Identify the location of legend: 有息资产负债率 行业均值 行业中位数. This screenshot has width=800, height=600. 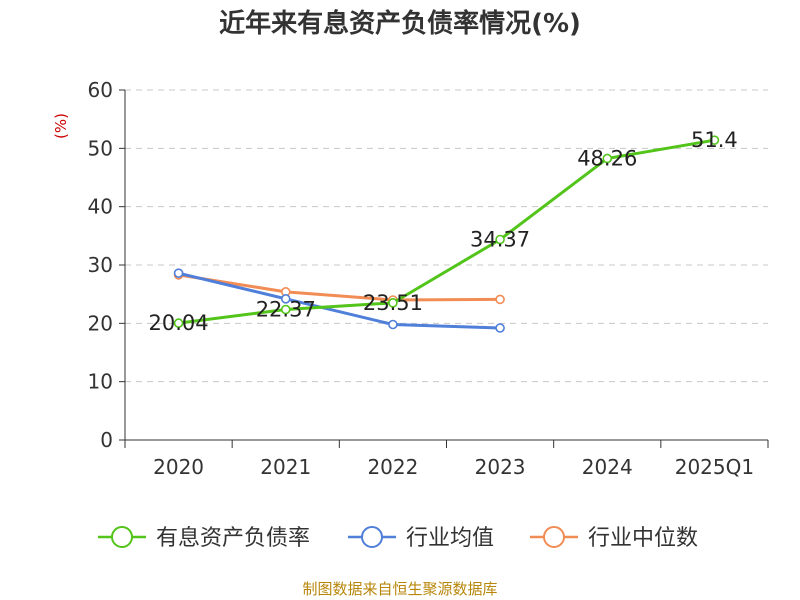
(398, 538).